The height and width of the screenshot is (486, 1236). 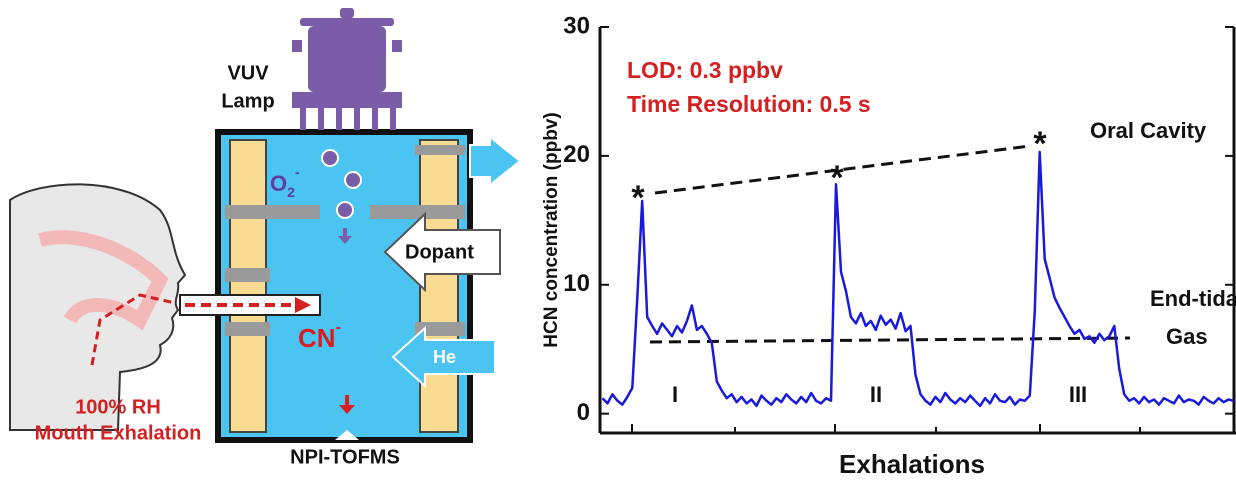 I want to click on annotation: Oral Cavity, so click(x=1148, y=130).